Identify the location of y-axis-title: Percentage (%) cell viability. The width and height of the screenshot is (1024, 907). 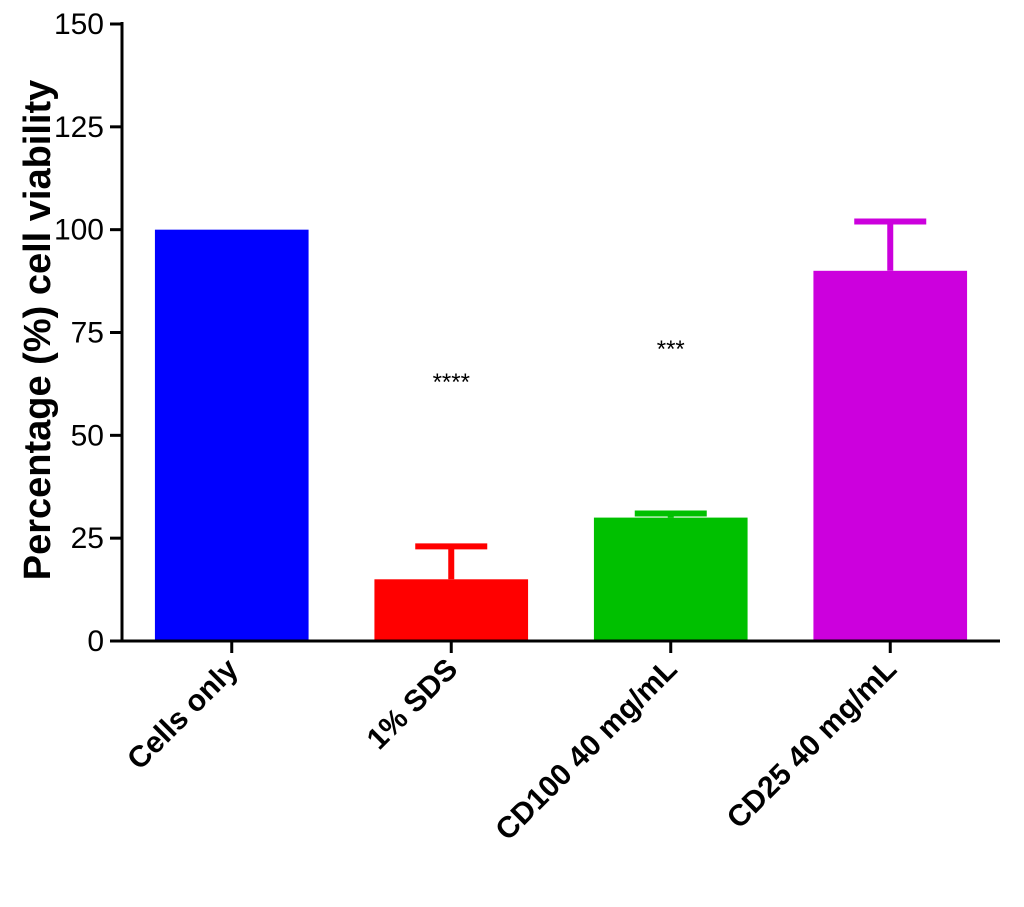
(38, 330).